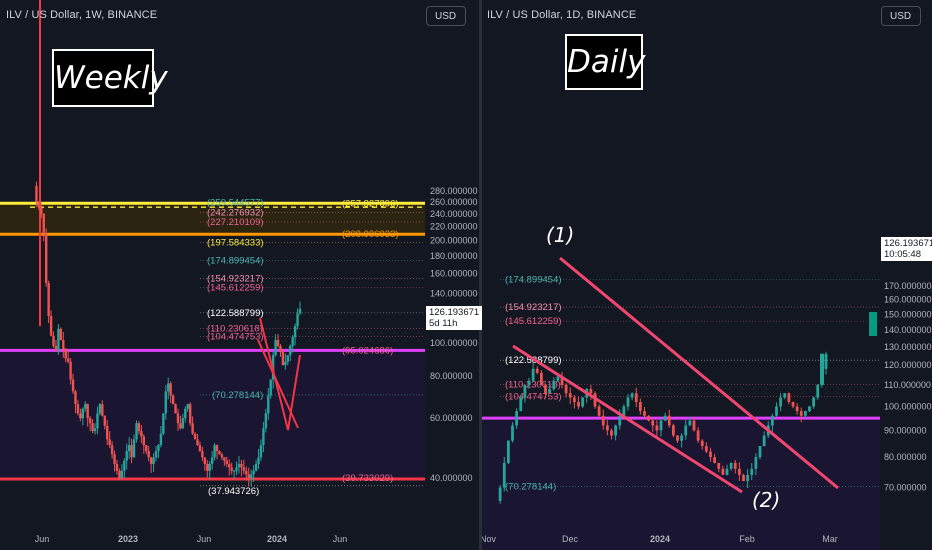  What do you see at coordinates (908, 406) in the screenshot?
I see `daily-y-tick-7: 100.000000` at bounding box center [908, 406].